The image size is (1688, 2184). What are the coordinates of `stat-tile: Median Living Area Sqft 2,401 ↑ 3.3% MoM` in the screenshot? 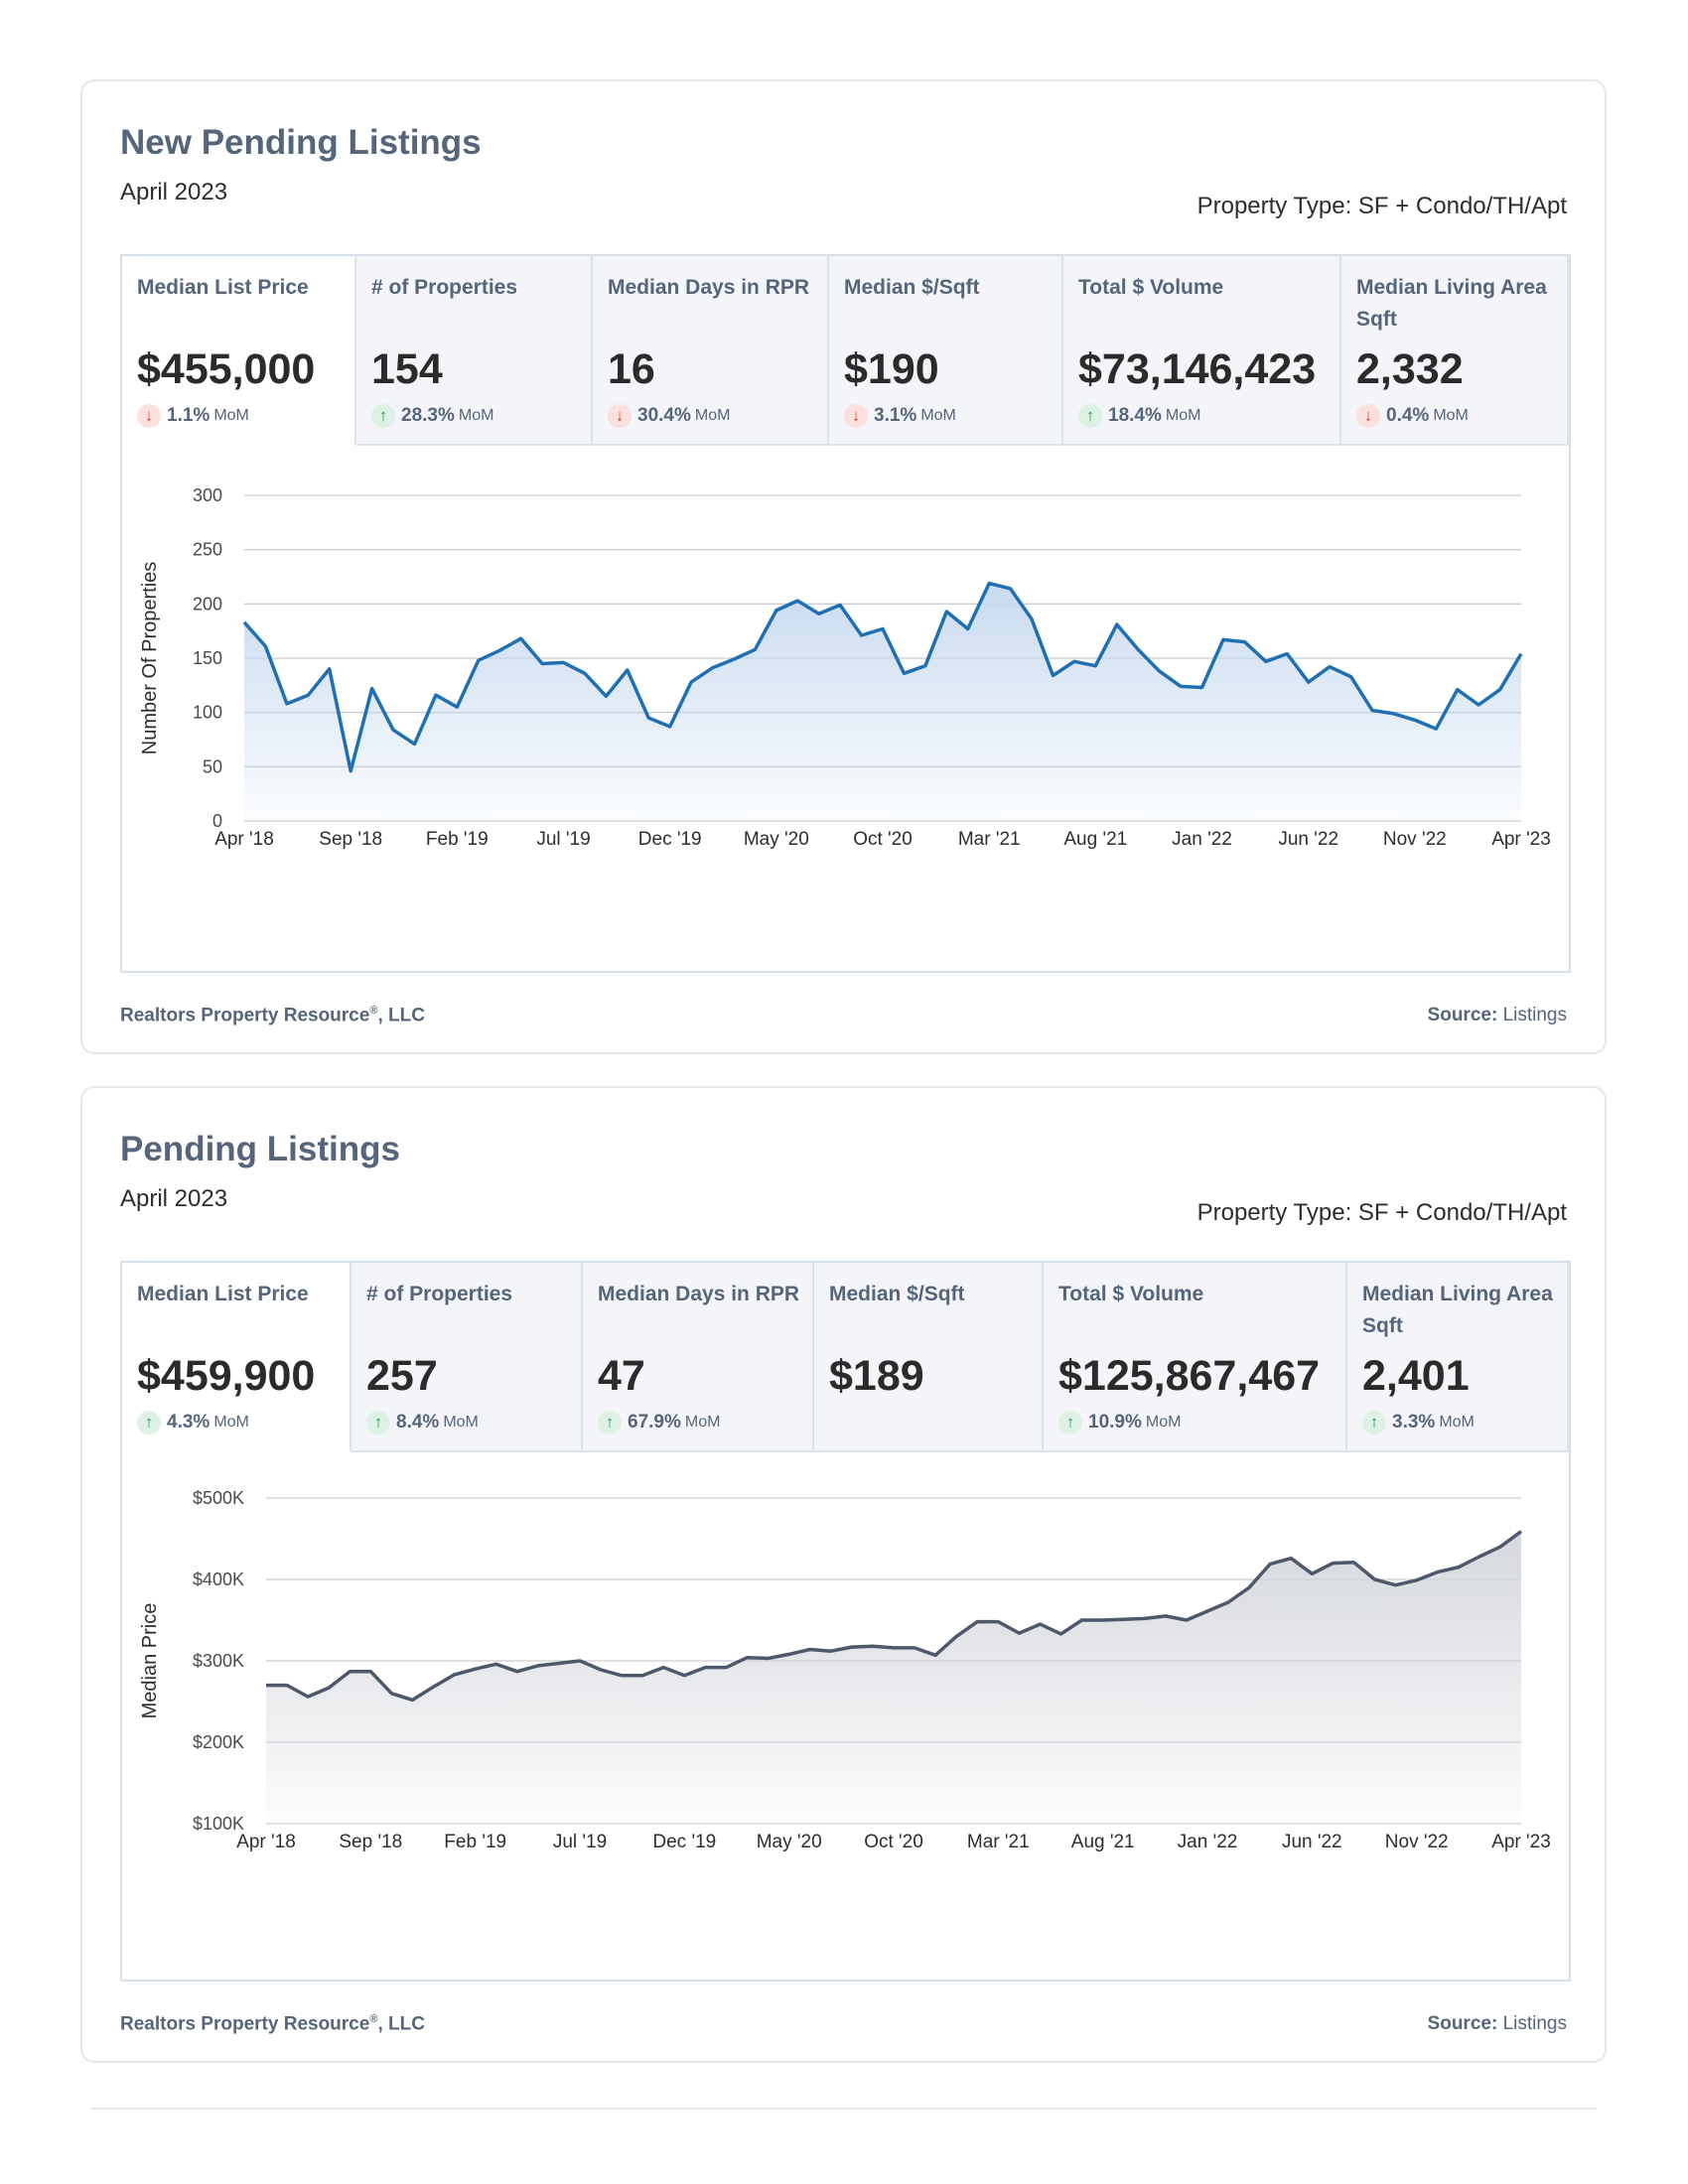 It's located at (1458, 1357).